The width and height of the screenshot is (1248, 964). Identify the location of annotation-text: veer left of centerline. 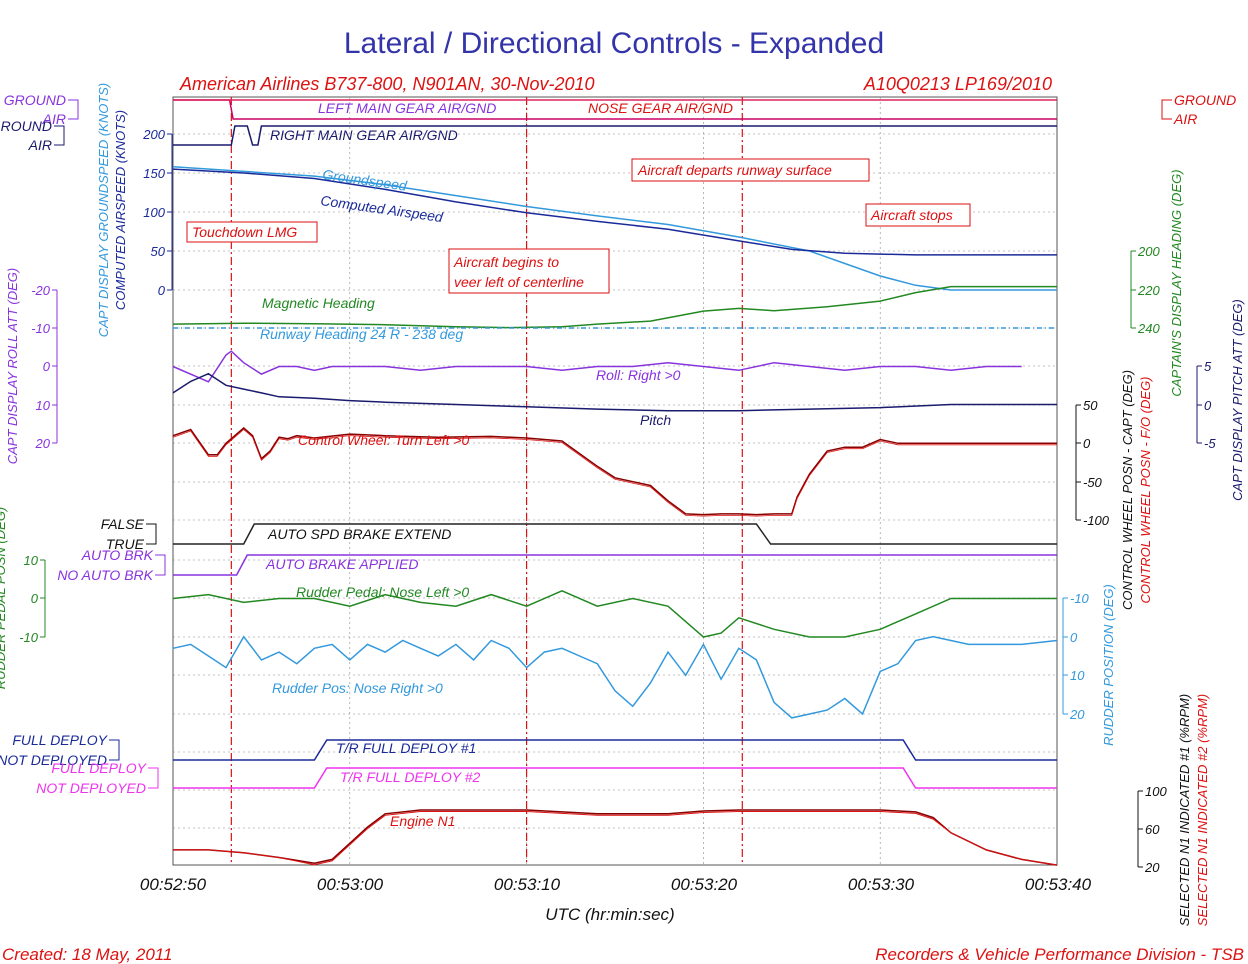
(519, 282).